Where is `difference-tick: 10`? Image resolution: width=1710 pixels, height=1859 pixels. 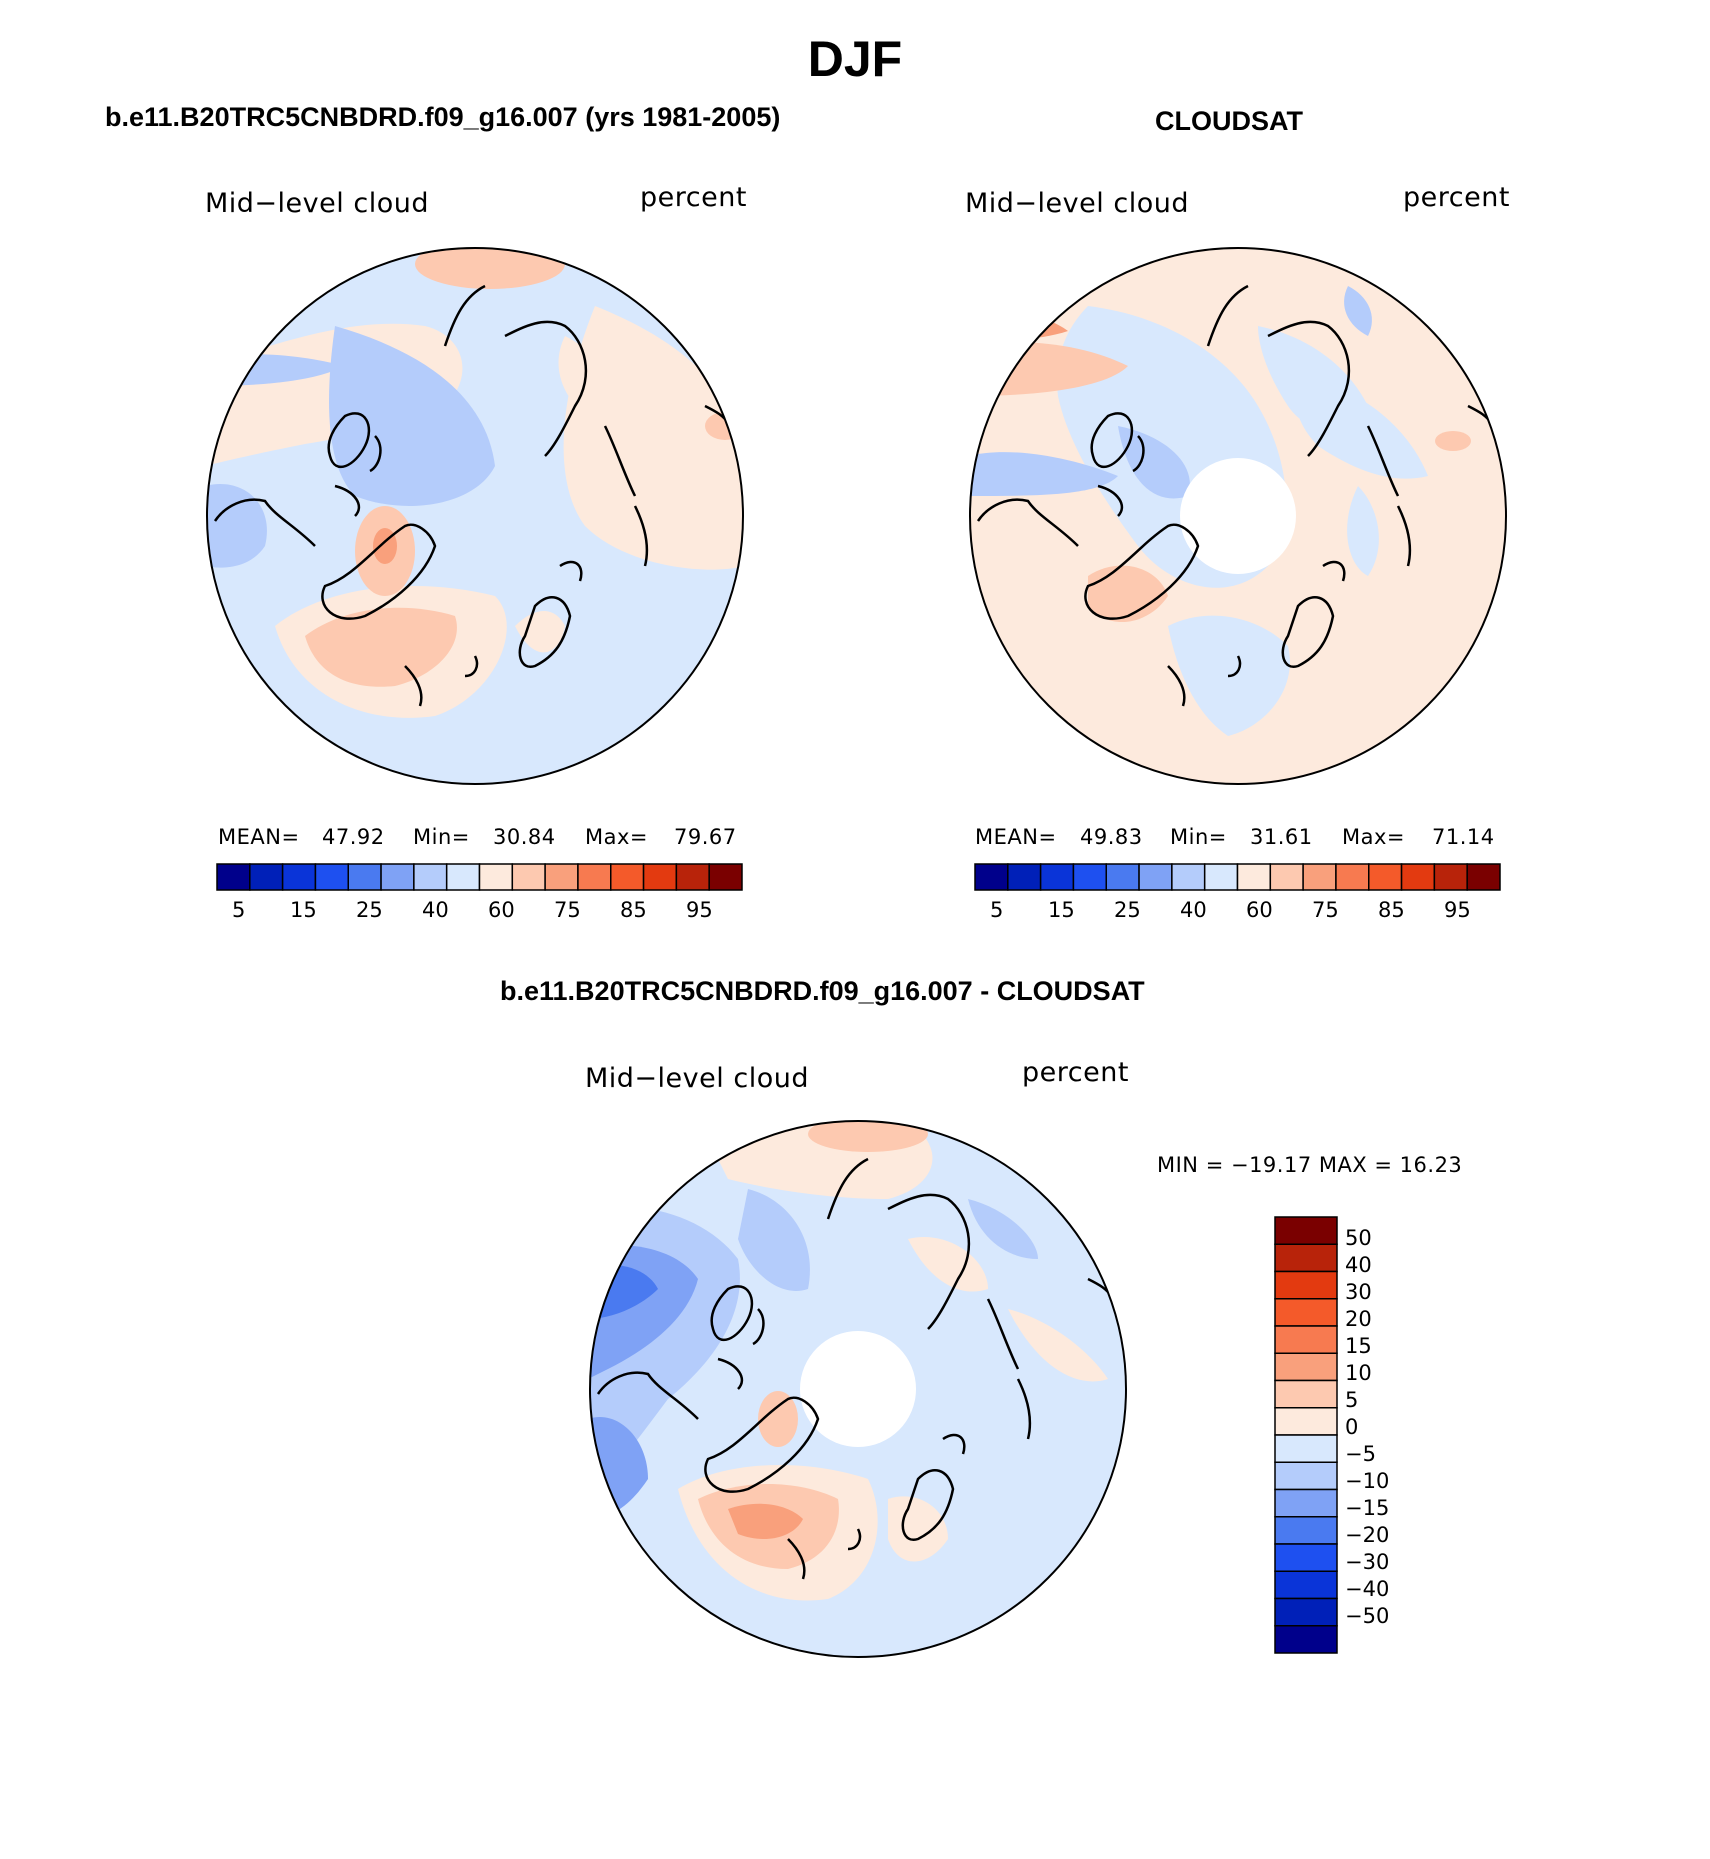
difference-tick: 10 is located at coordinates (1358, 1373).